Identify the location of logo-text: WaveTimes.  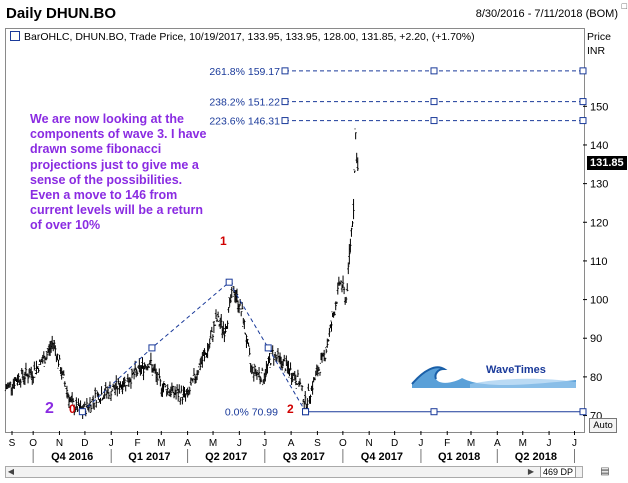
(516, 370).